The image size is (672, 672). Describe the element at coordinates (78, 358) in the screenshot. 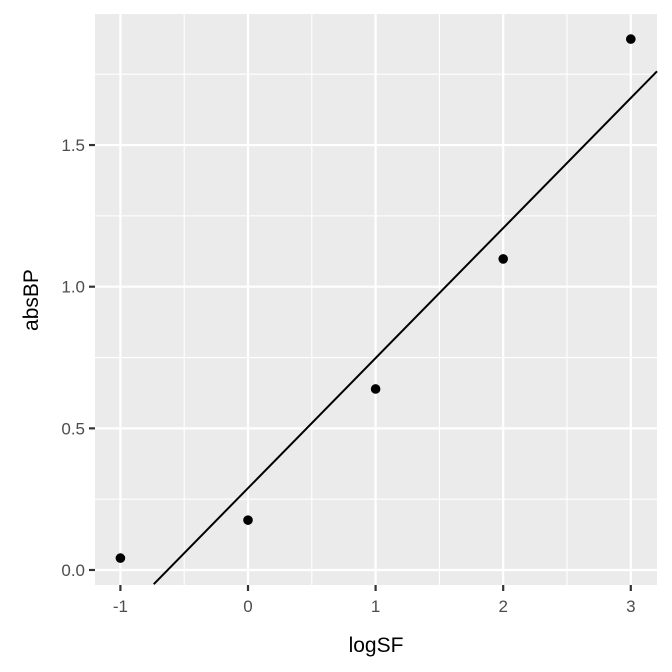

I see `y-axis-ticks: 0.0 0.5 1.0 1.5` at that location.